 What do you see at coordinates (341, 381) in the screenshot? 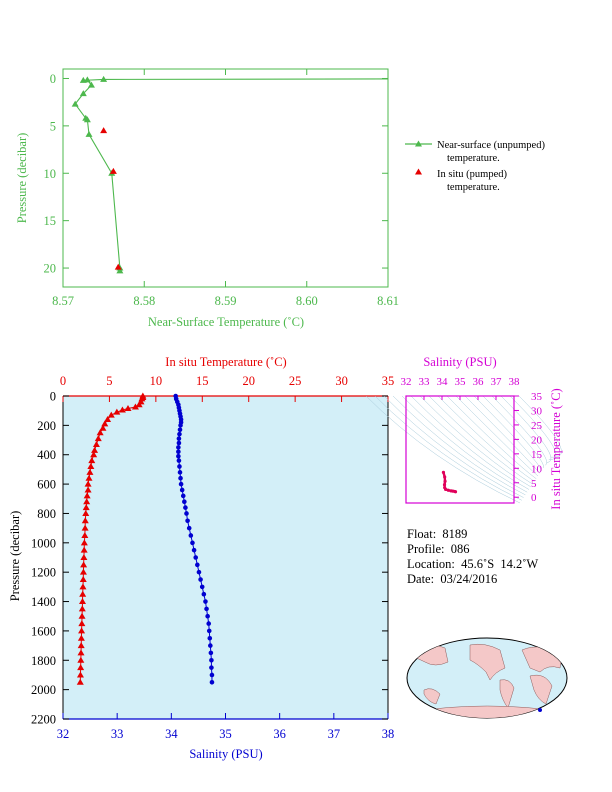
I see `temperature-tick-label: 30` at bounding box center [341, 381].